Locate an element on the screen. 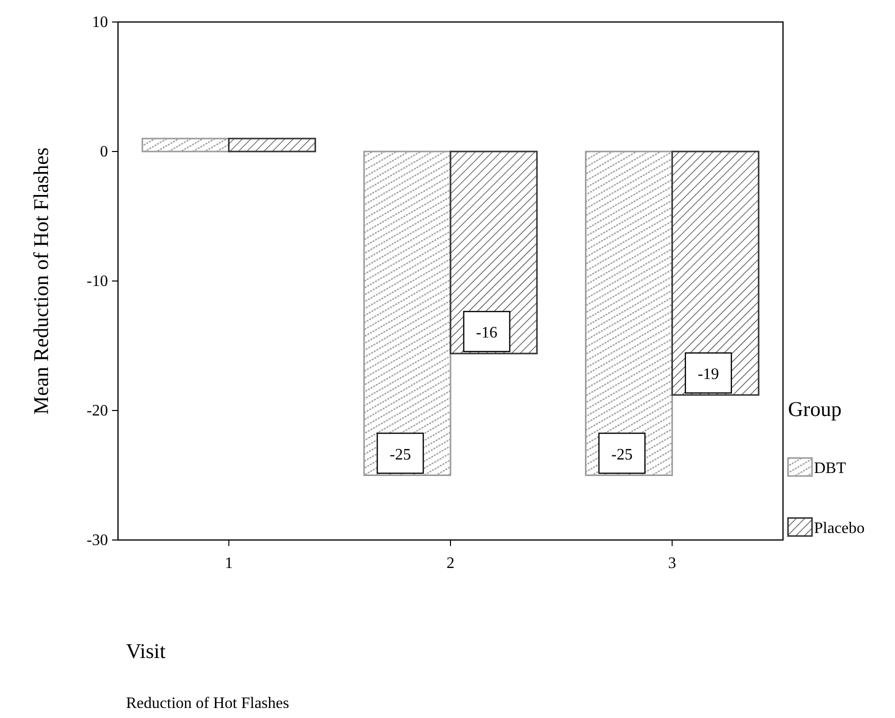 The width and height of the screenshot is (895, 718). y-tick-label: -10 is located at coordinates (97, 281).